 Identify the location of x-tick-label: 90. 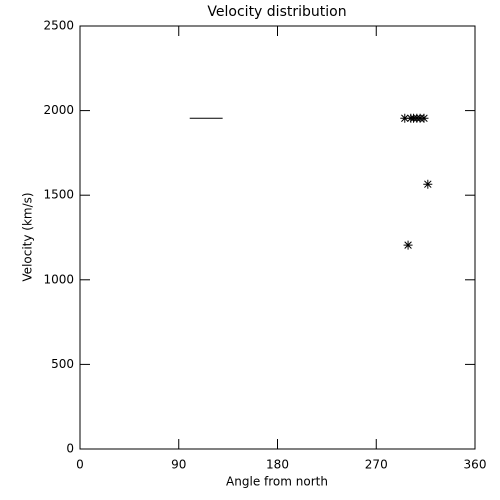
(178, 465).